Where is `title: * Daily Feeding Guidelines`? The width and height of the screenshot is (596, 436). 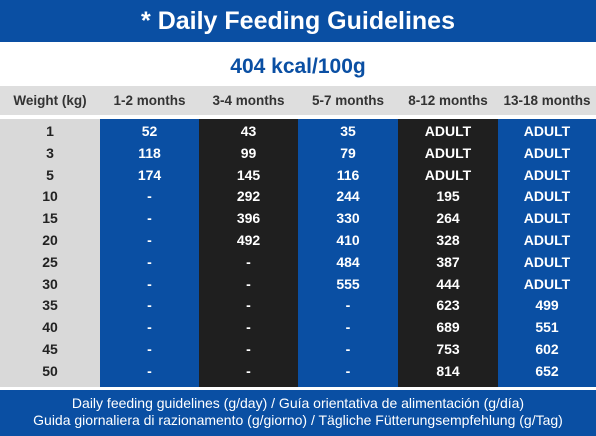
title: * Daily Feeding Guidelines is located at coordinates (298, 21).